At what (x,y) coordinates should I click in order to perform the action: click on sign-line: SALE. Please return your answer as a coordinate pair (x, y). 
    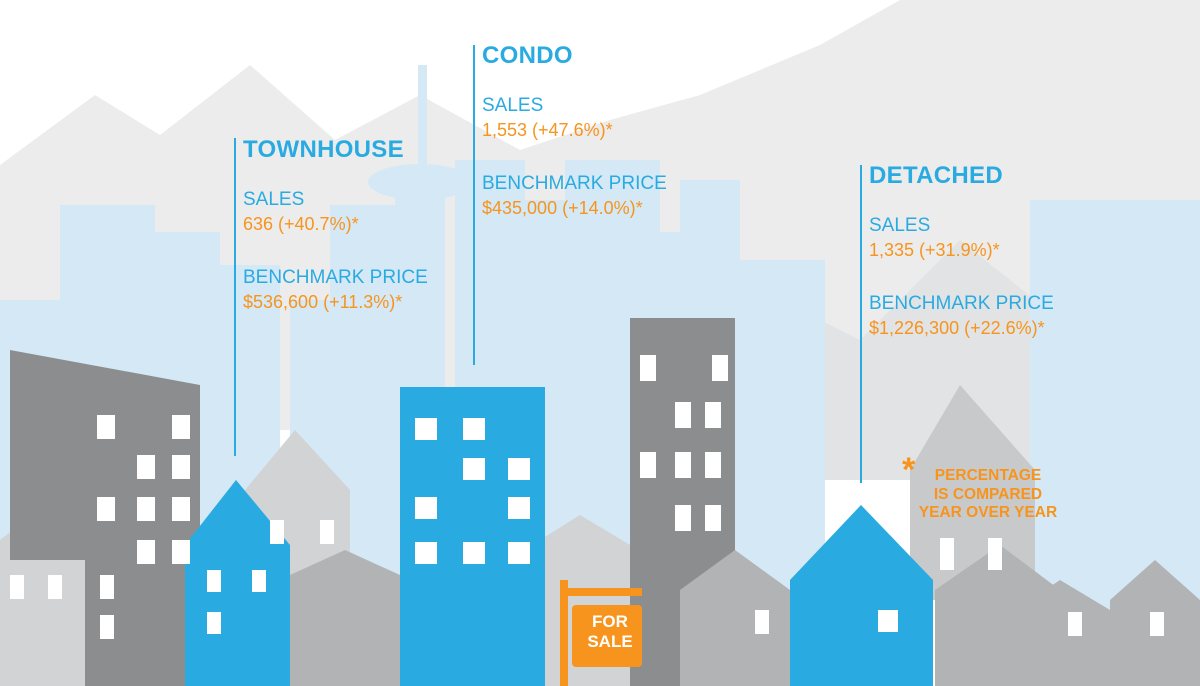
    Looking at the image, I should click on (610, 641).